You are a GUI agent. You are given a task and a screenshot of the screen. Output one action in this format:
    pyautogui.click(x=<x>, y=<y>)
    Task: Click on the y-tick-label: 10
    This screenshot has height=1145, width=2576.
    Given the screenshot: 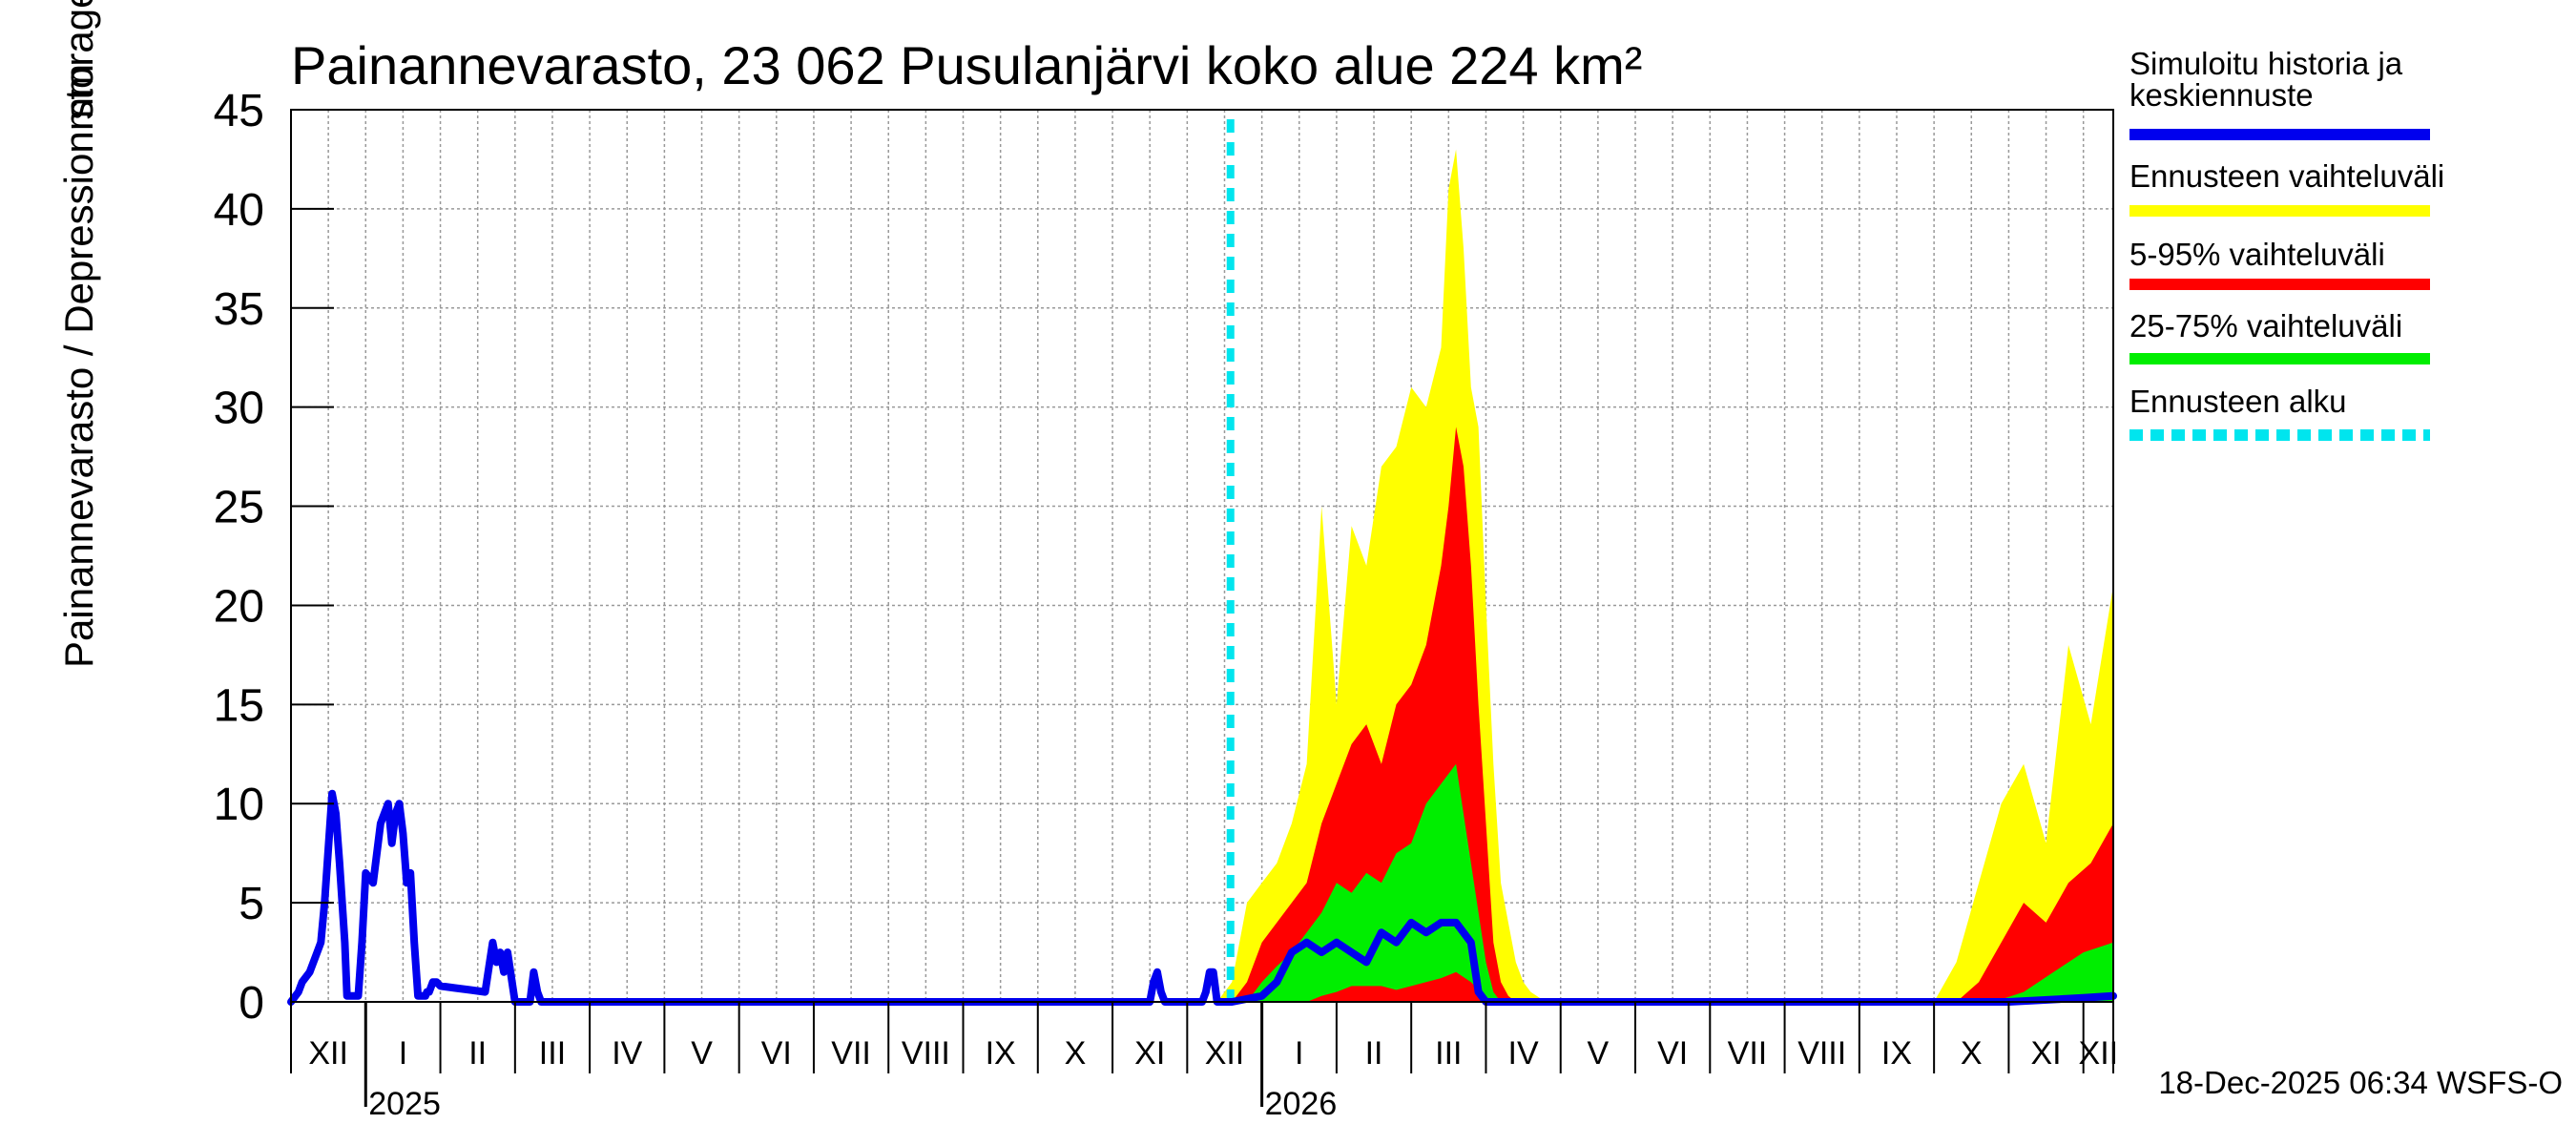 What is the action you would take?
    pyautogui.click(x=239, y=805)
    